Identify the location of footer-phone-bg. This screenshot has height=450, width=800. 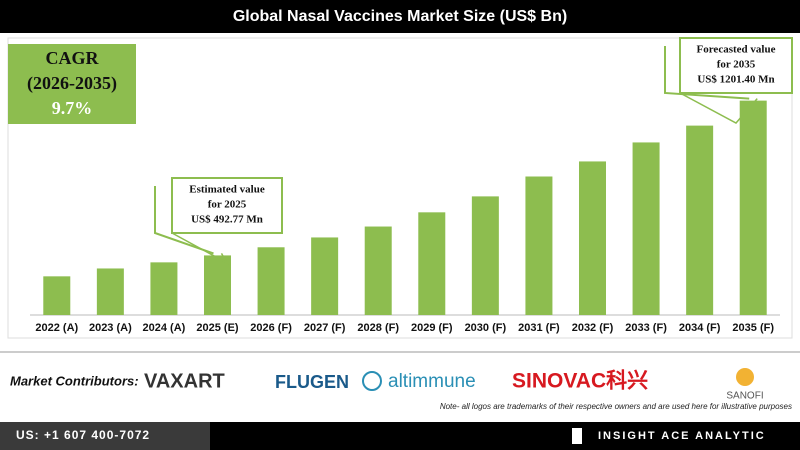
(105, 436).